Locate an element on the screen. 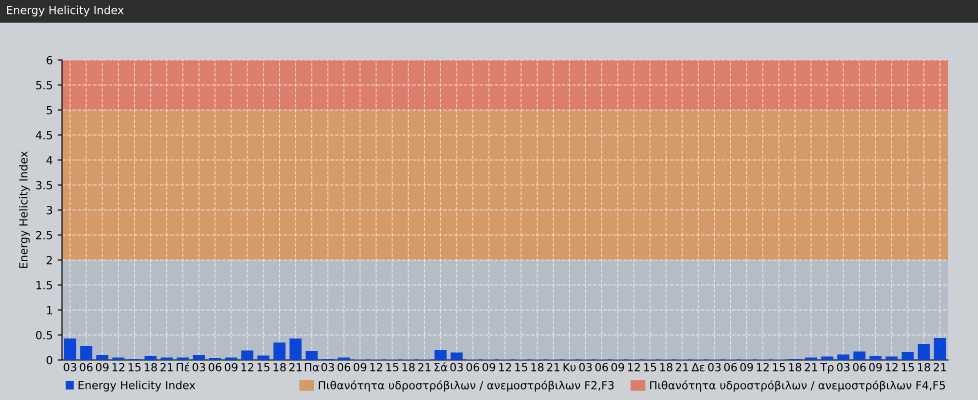 The image size is (978, 400). y-tick-label: 2 is located at coordinates (49, 260).